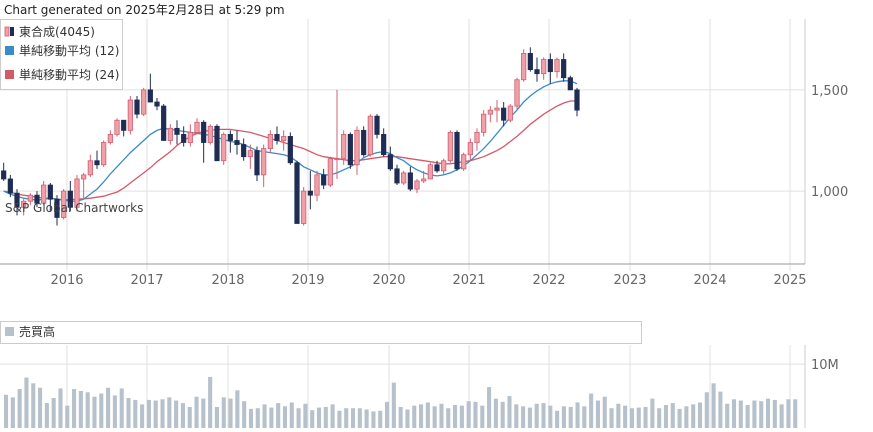 The height and width of the screenshot is (432, 873). I want to click on volume-y-ticks: 10M, so click(825, 365).